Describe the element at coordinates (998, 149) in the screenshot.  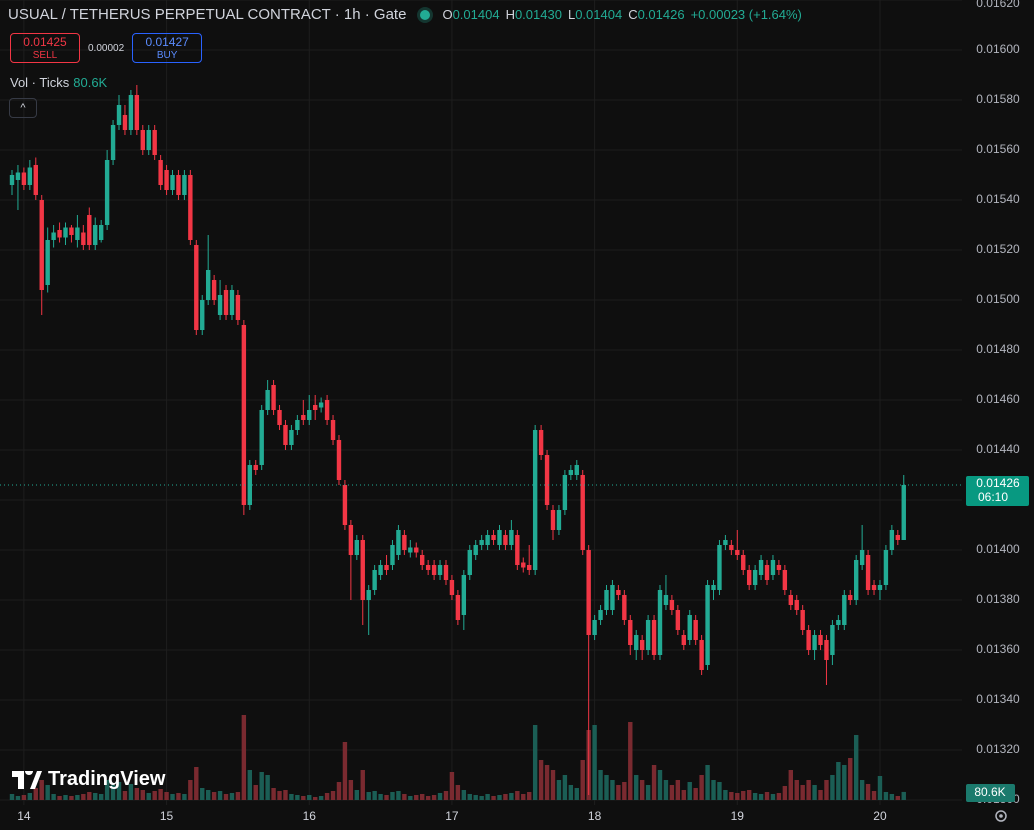
I see `y-tick-label: 0.01560` at that location.